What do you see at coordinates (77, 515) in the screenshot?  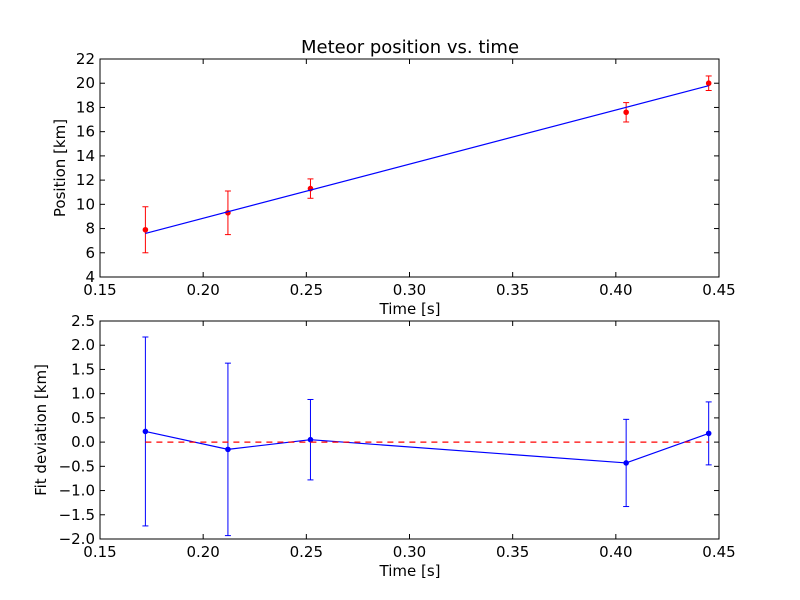 I see `y-tick-label: −1.5` at bounding box center [77, 515].